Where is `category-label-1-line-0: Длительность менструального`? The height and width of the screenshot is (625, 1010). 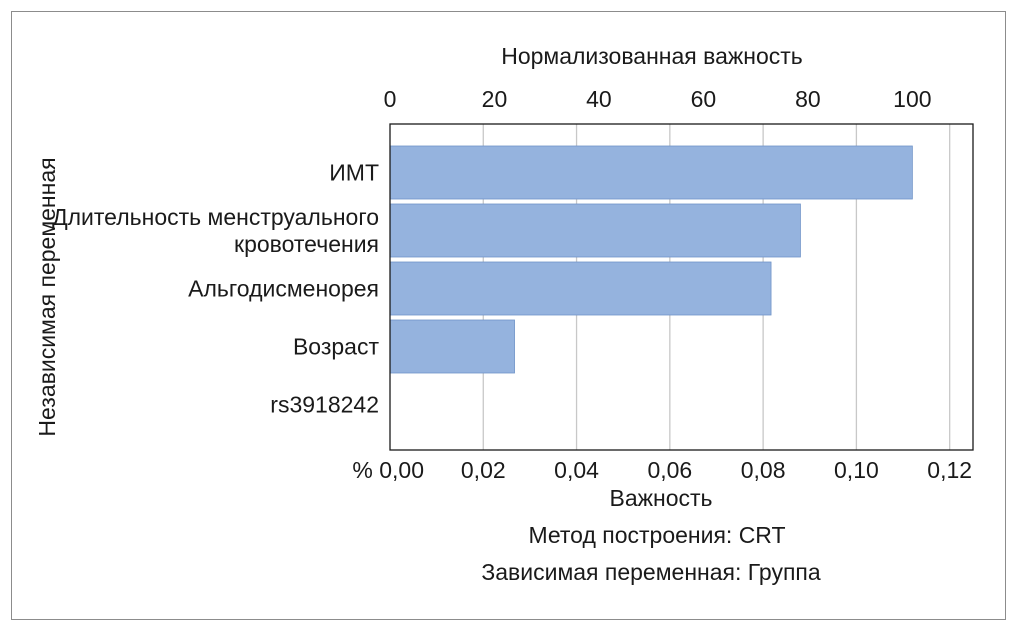
category-label-1-line-0: Длительность менструального is located at coordinates (215, 217).